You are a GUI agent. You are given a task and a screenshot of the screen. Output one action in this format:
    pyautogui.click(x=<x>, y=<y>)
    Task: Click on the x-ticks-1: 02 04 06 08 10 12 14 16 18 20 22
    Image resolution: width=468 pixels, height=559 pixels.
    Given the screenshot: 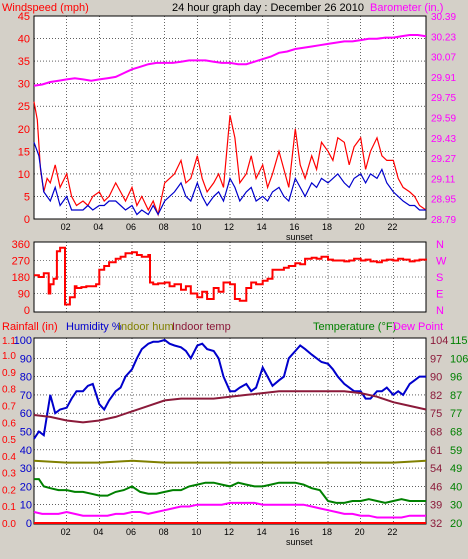 What is the action you would take?
    pyautogui.click(x=229, y=227)
    